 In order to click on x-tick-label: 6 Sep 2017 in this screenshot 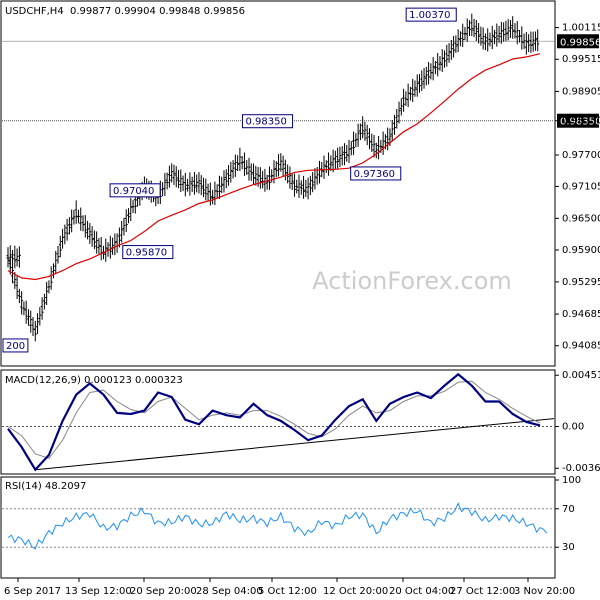, I will do `click(32, 591)`.